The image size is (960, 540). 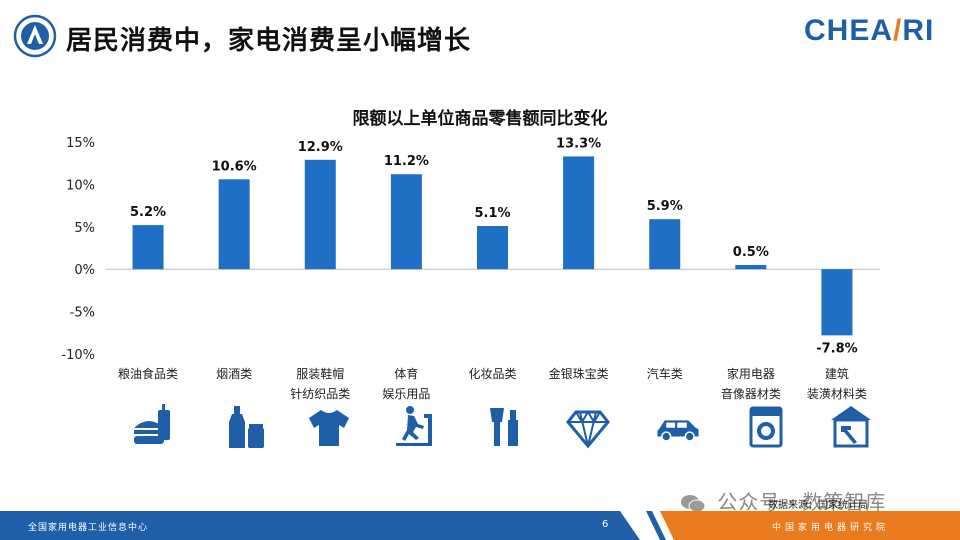 I want to click on cosmetics-icon, so click(x=504, y=427).